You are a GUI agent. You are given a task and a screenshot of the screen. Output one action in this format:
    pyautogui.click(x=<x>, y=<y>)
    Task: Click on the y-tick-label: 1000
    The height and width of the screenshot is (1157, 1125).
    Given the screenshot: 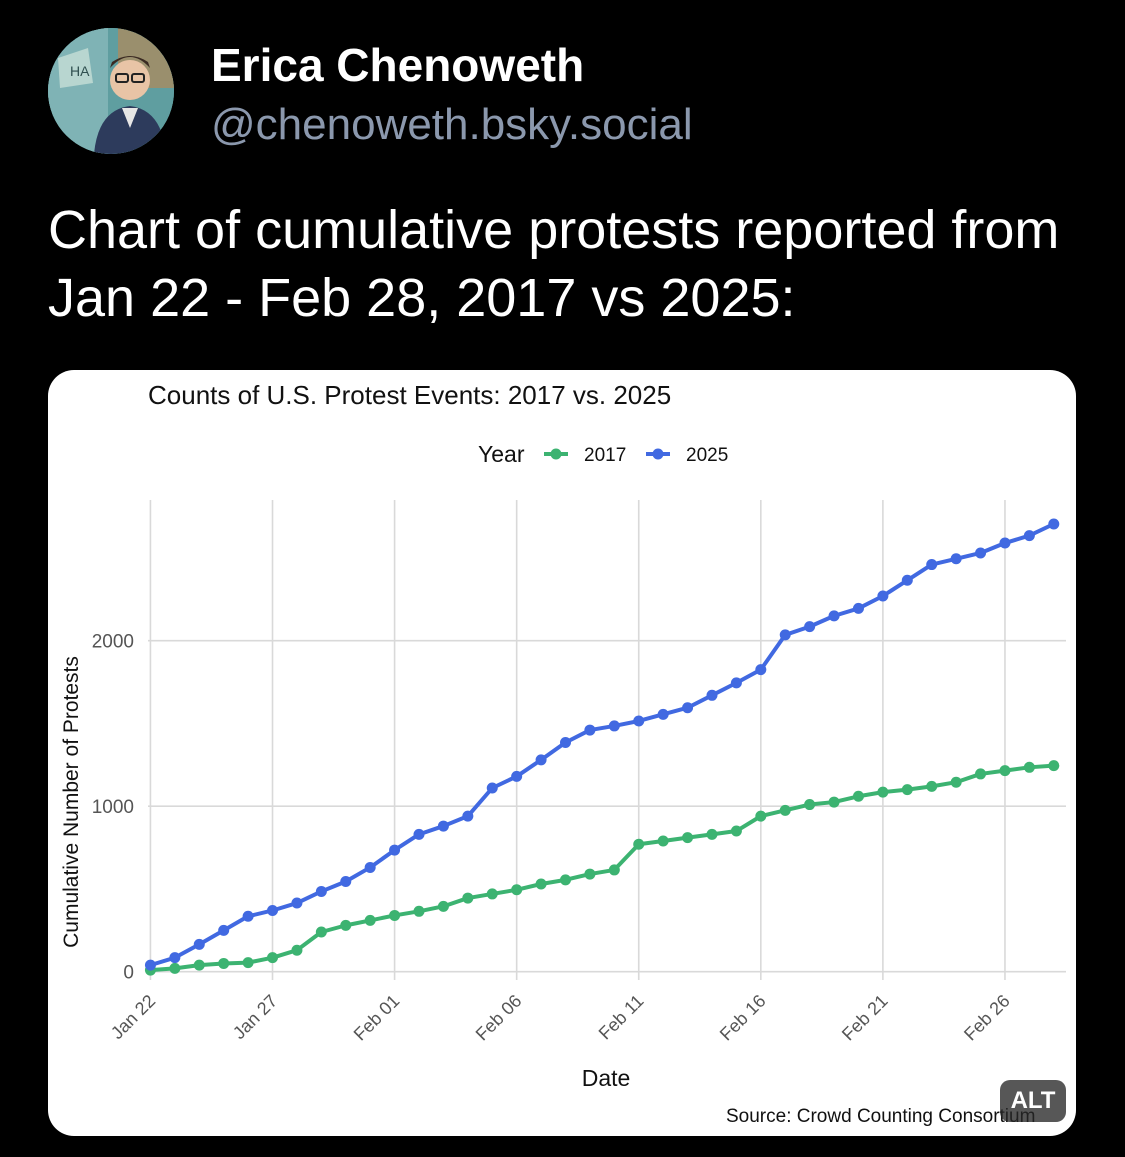 What is the action you would take?
    pyautogui.click(x=113, y=807)
    